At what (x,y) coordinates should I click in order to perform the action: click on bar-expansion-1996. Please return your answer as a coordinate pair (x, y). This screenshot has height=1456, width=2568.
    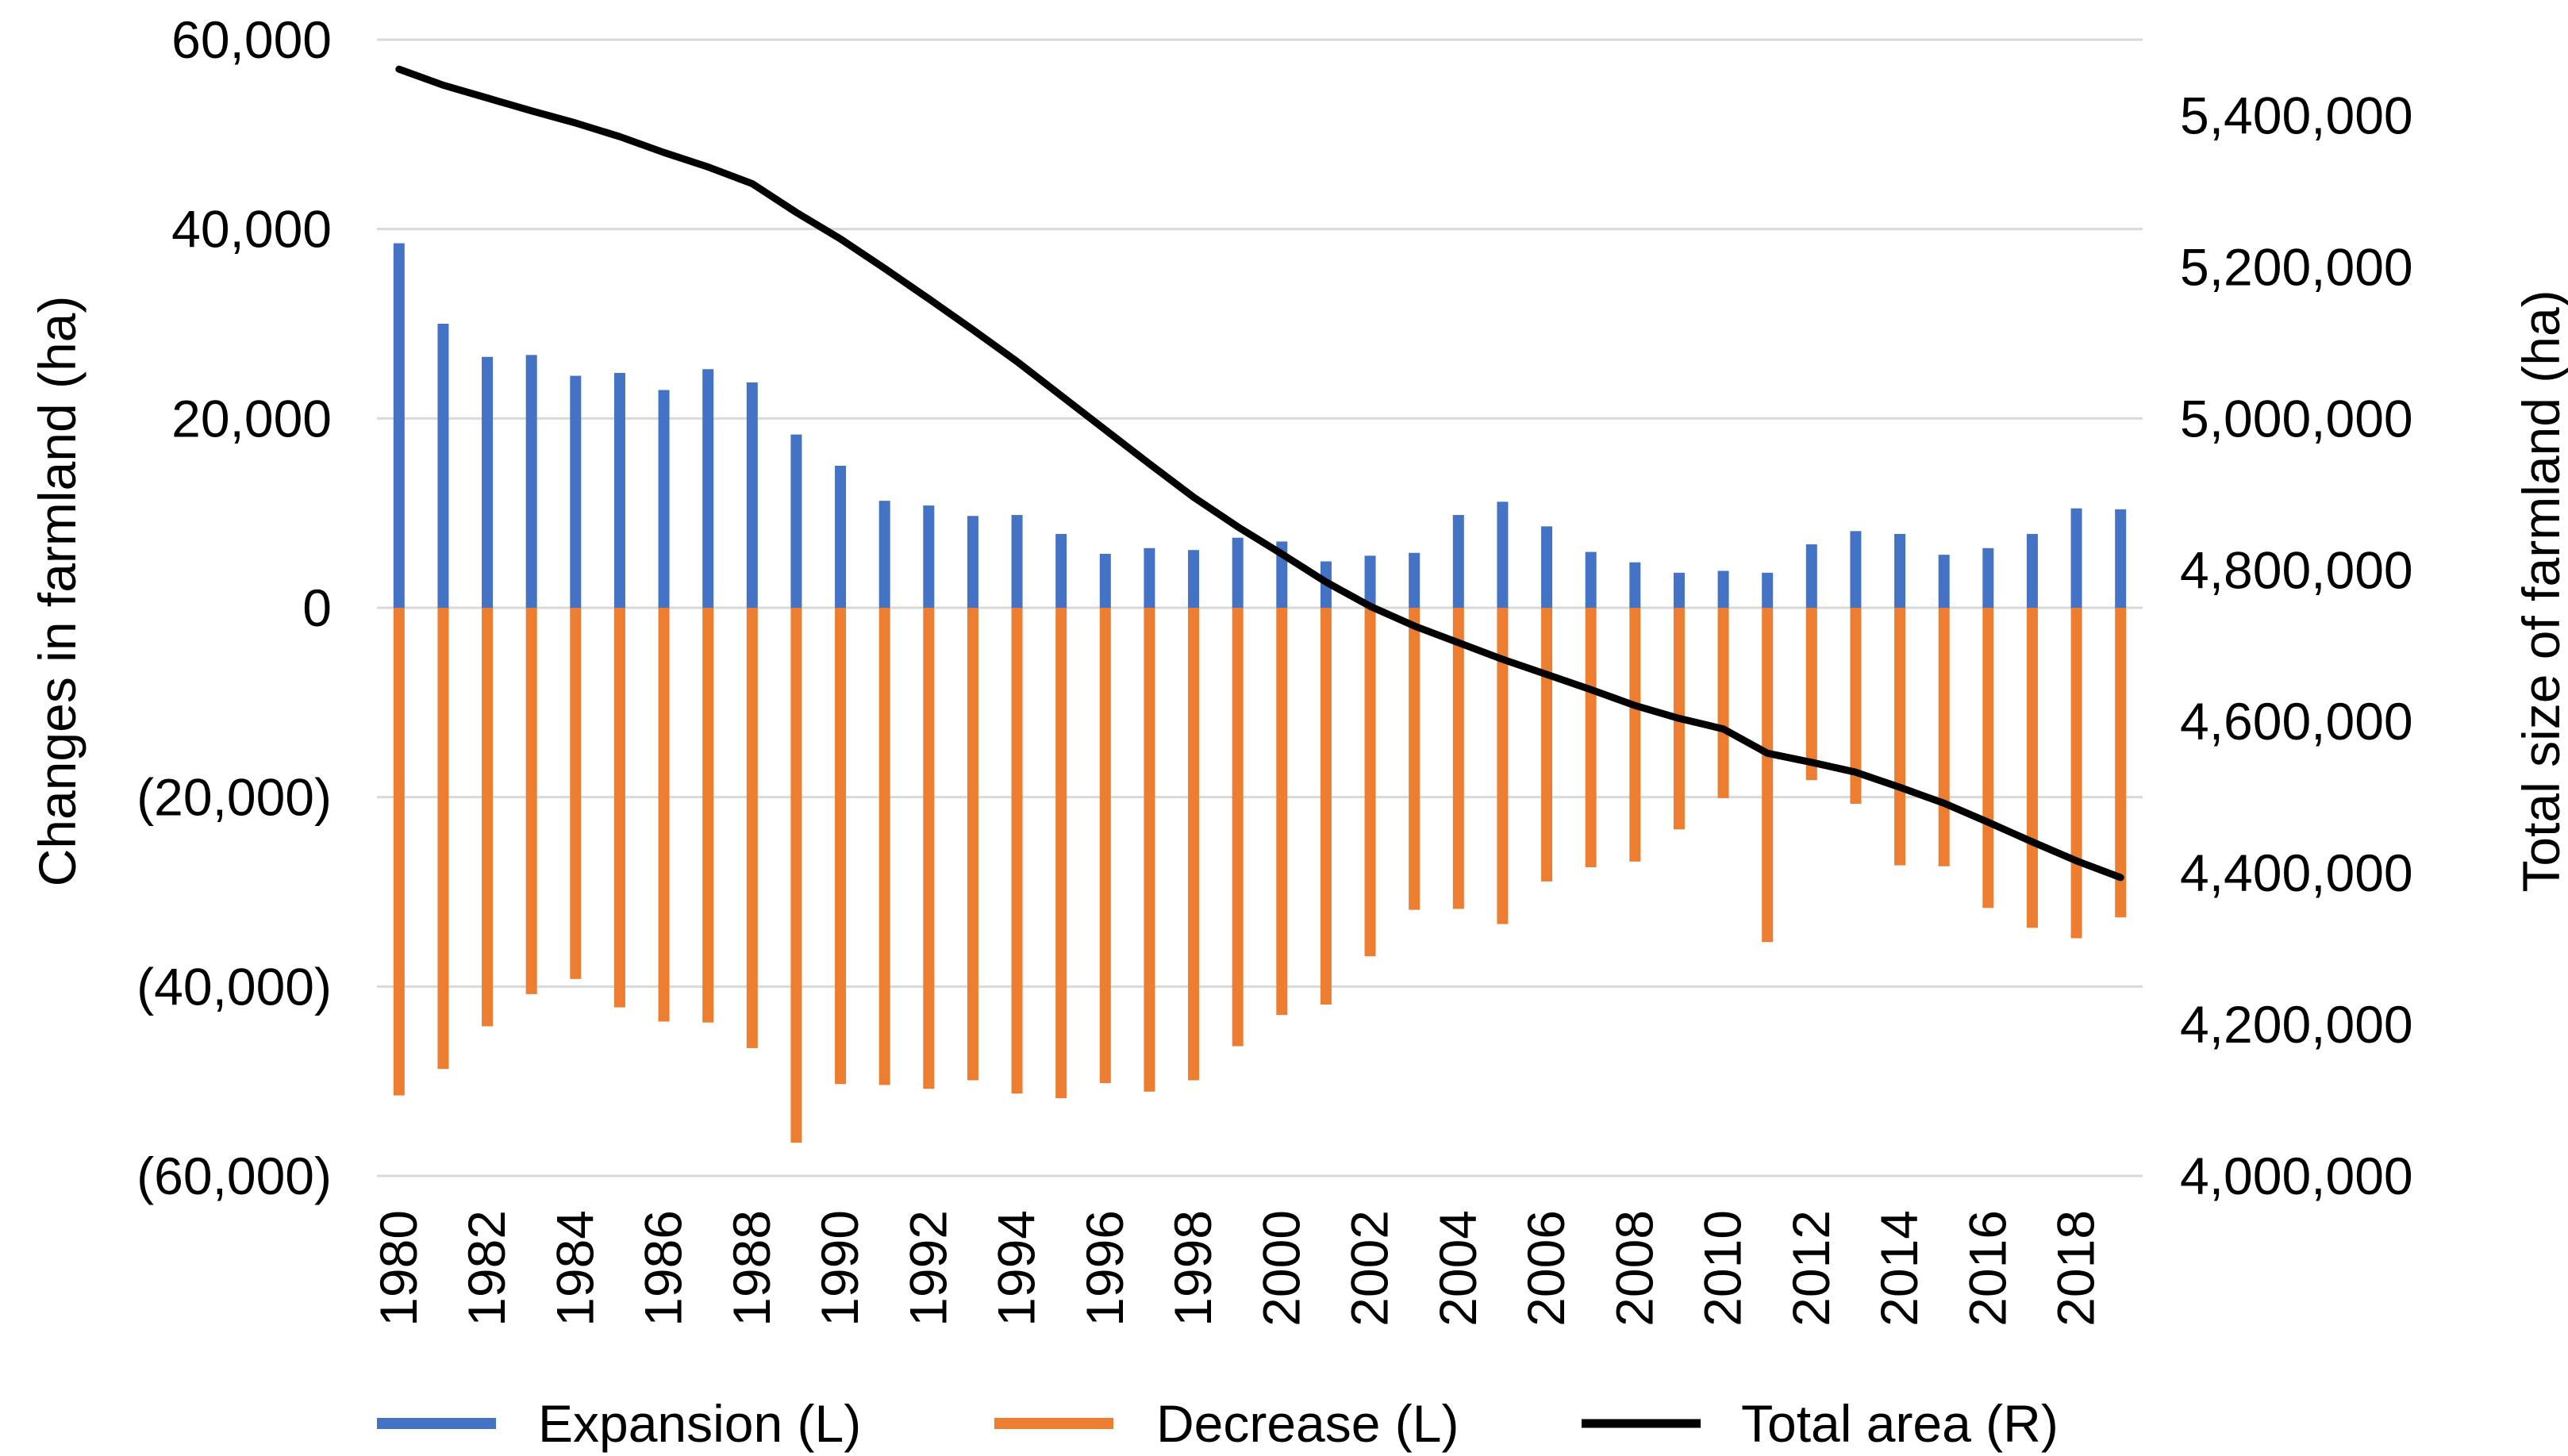
    Looking at the image, I should click on (1105, 580).